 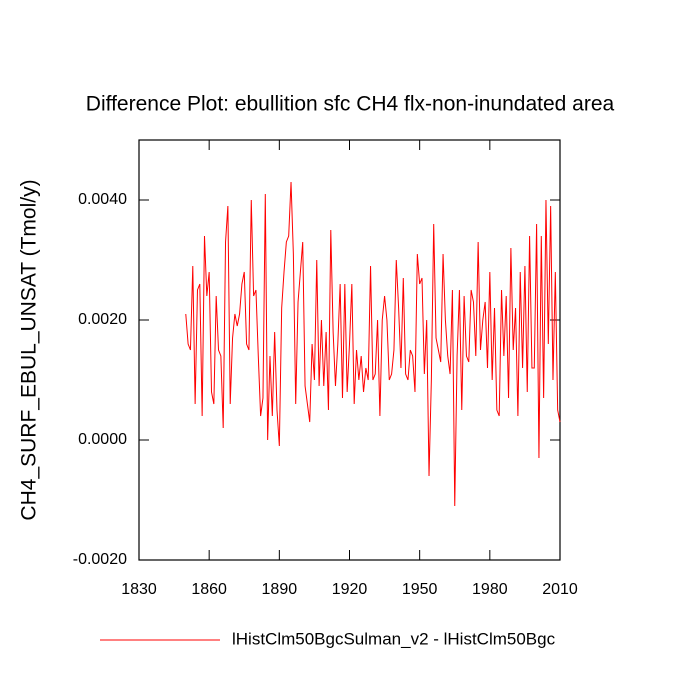 I want to click on y-tick-label: 0.0040, so click(x=102, y=199).